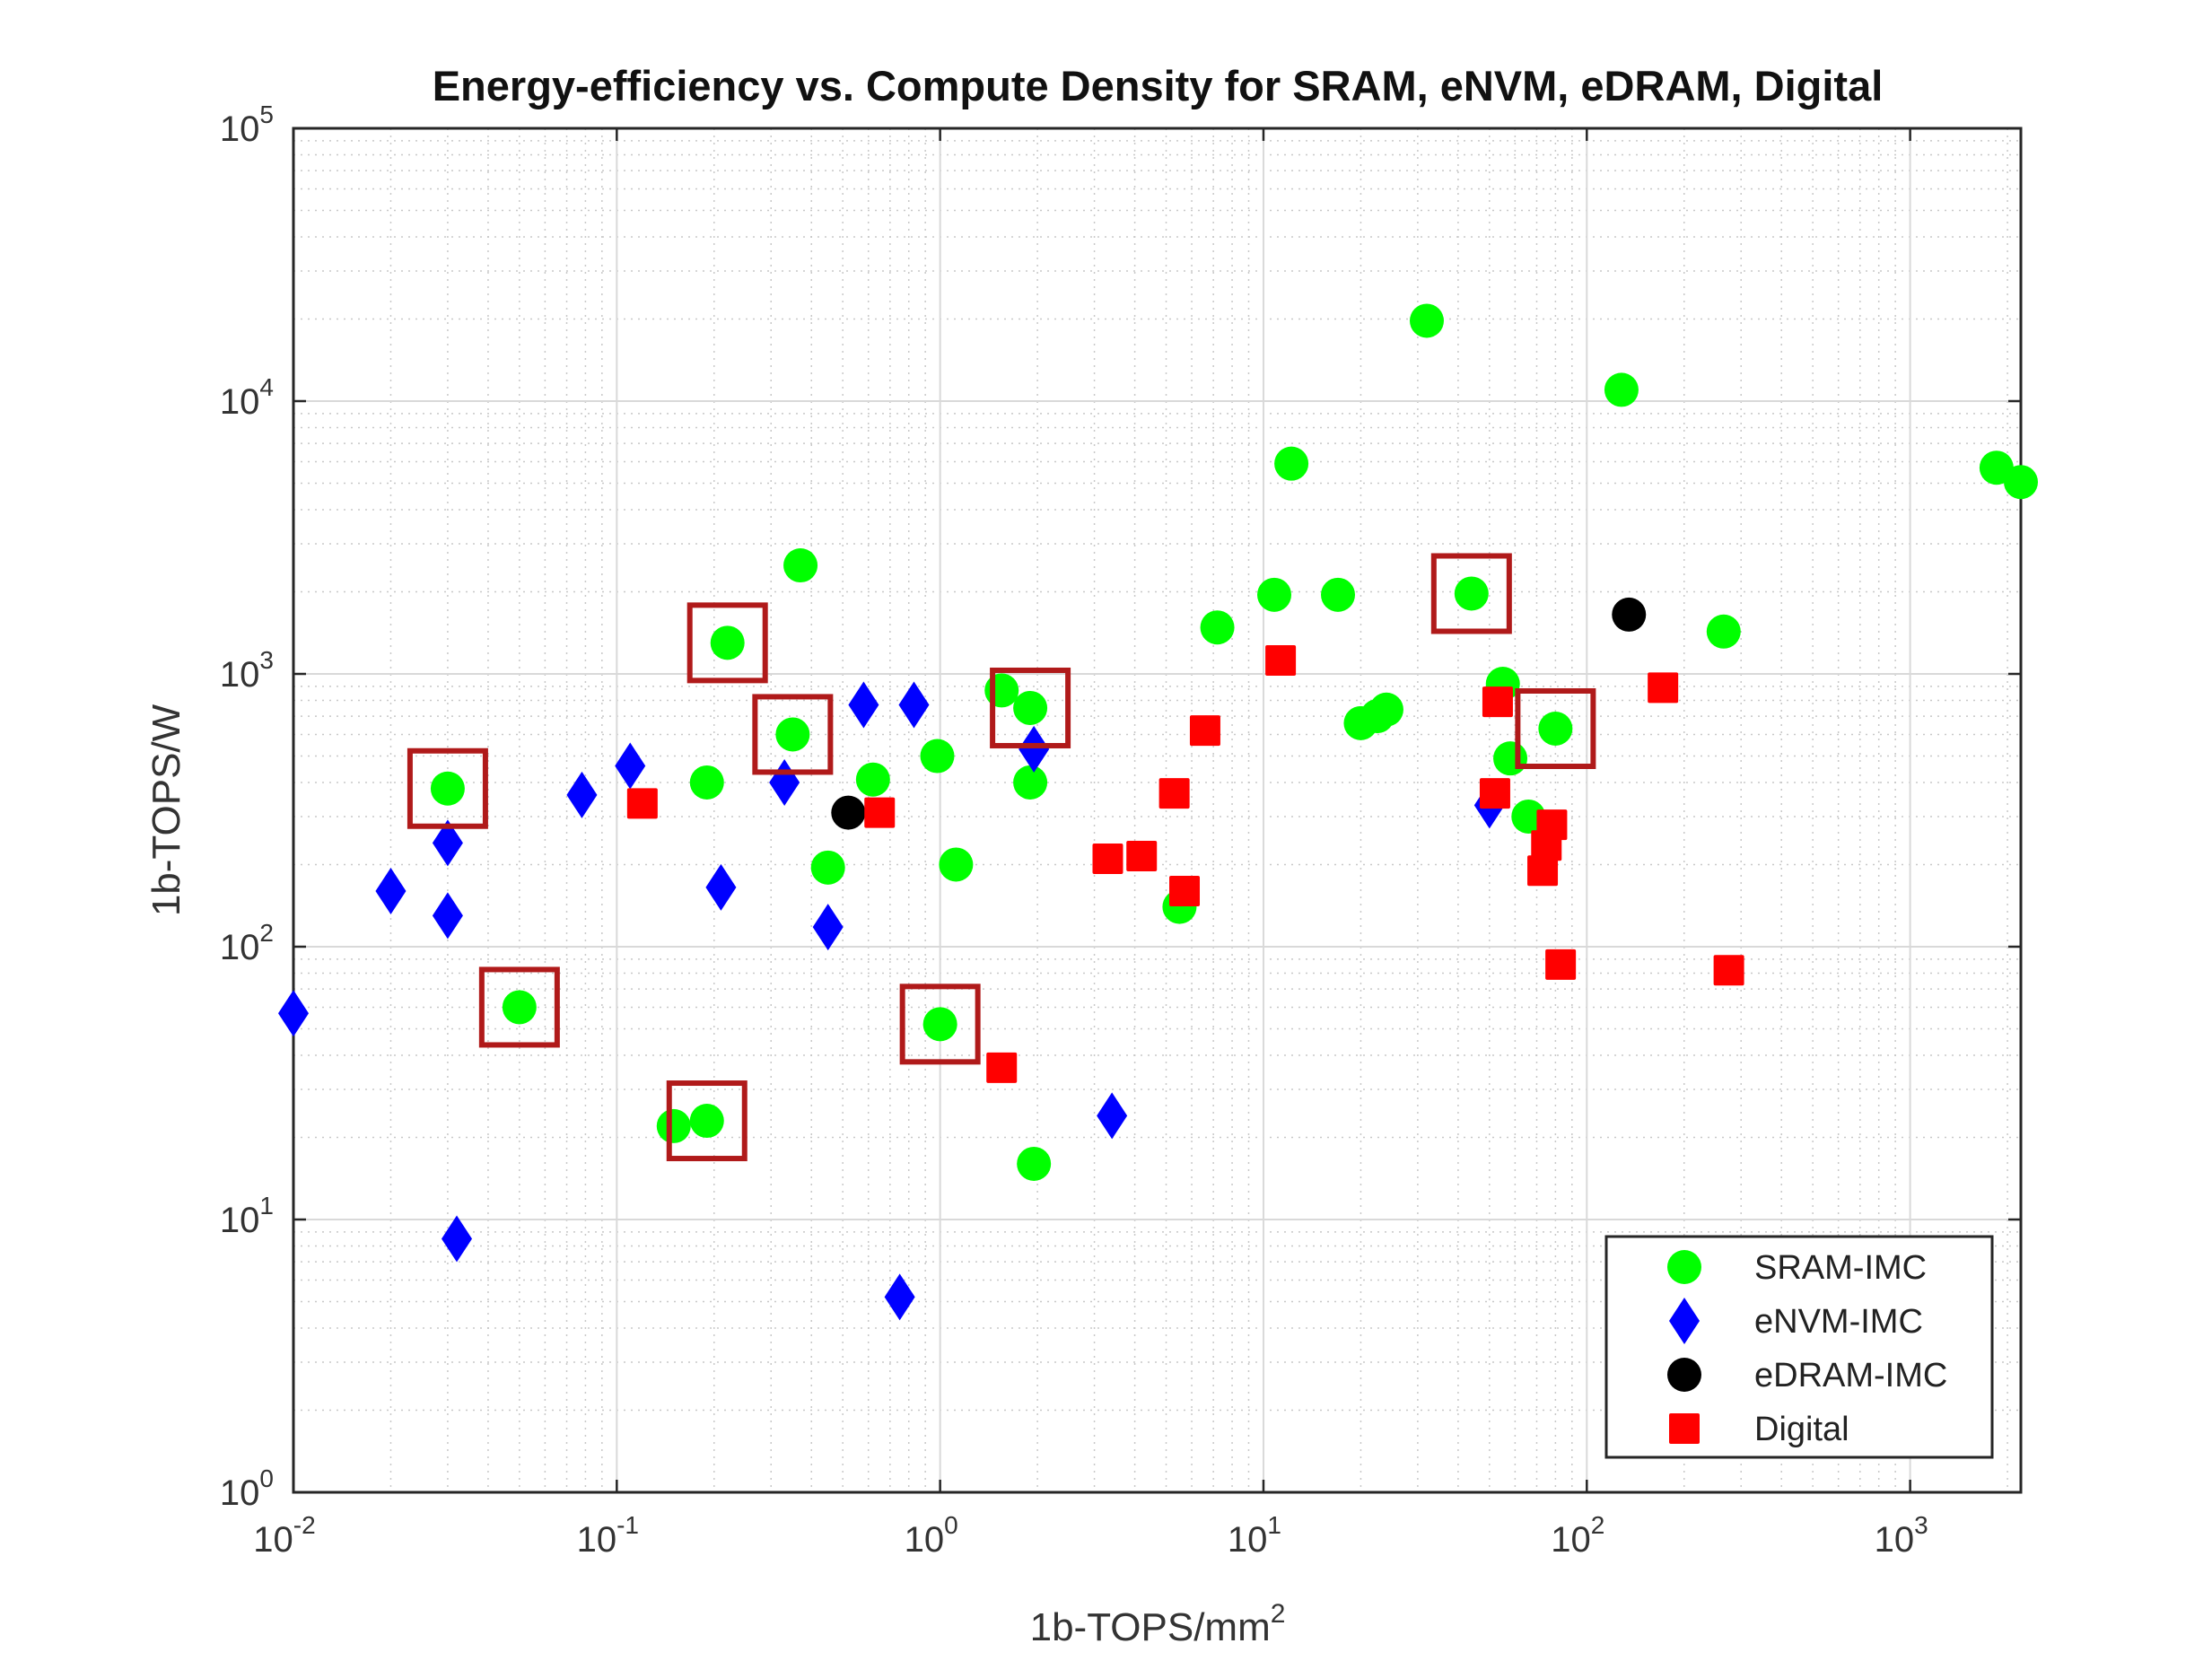 The image size is (2212, 1661). I want to click on legend-marker-edram-imc, so click(1684, 1375).